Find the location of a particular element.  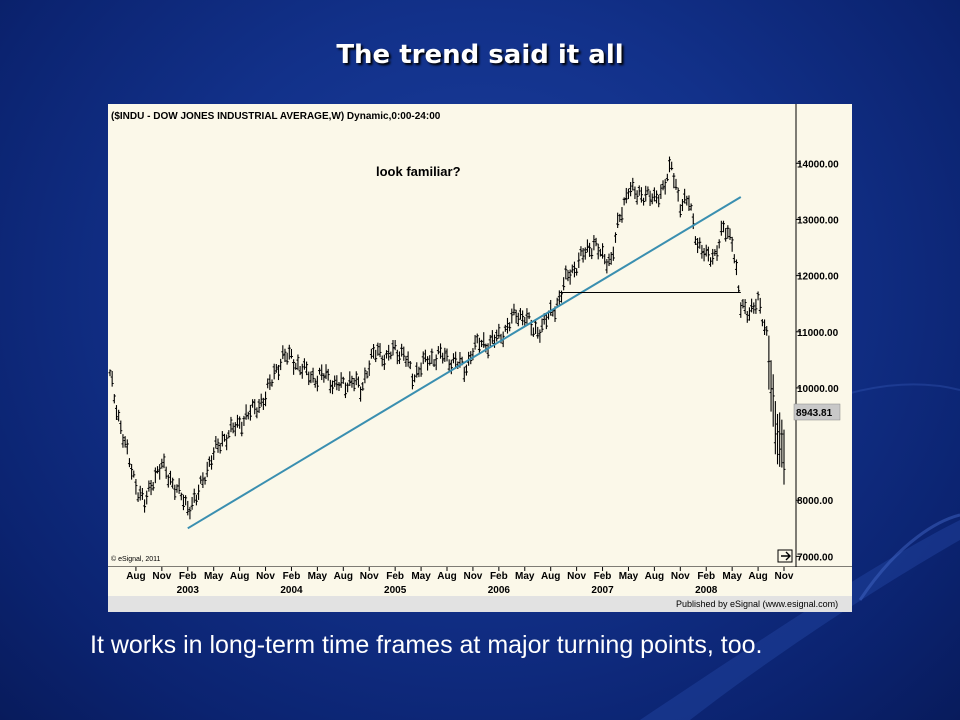

price-tick-label: 10000.00 is located at coordinates (818, 389).